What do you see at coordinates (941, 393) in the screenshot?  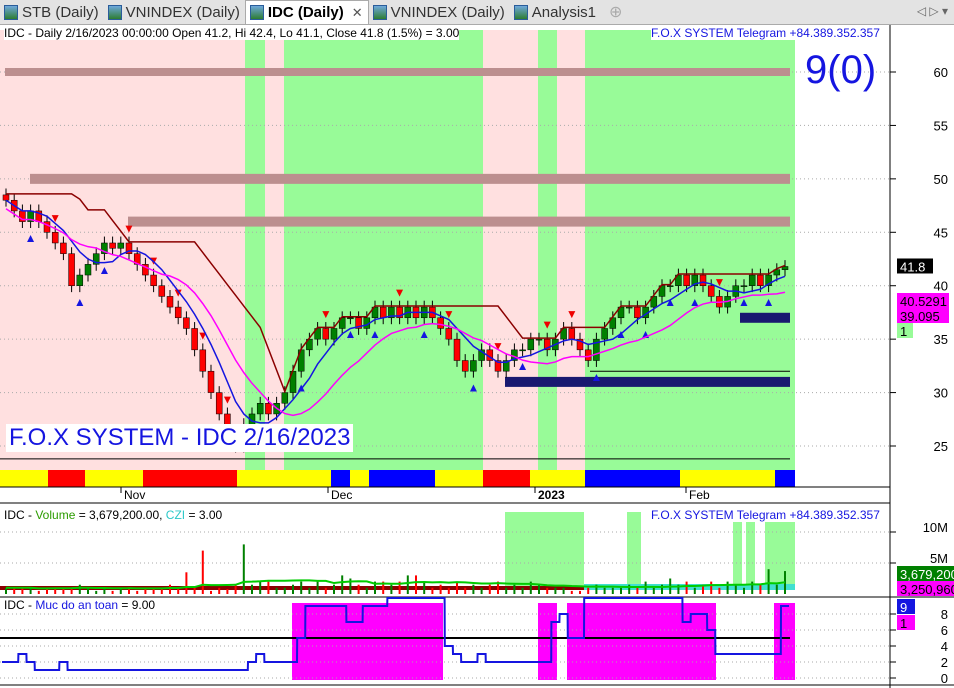 I see `y-tick-label: 30` at bounding box center [941, 393].